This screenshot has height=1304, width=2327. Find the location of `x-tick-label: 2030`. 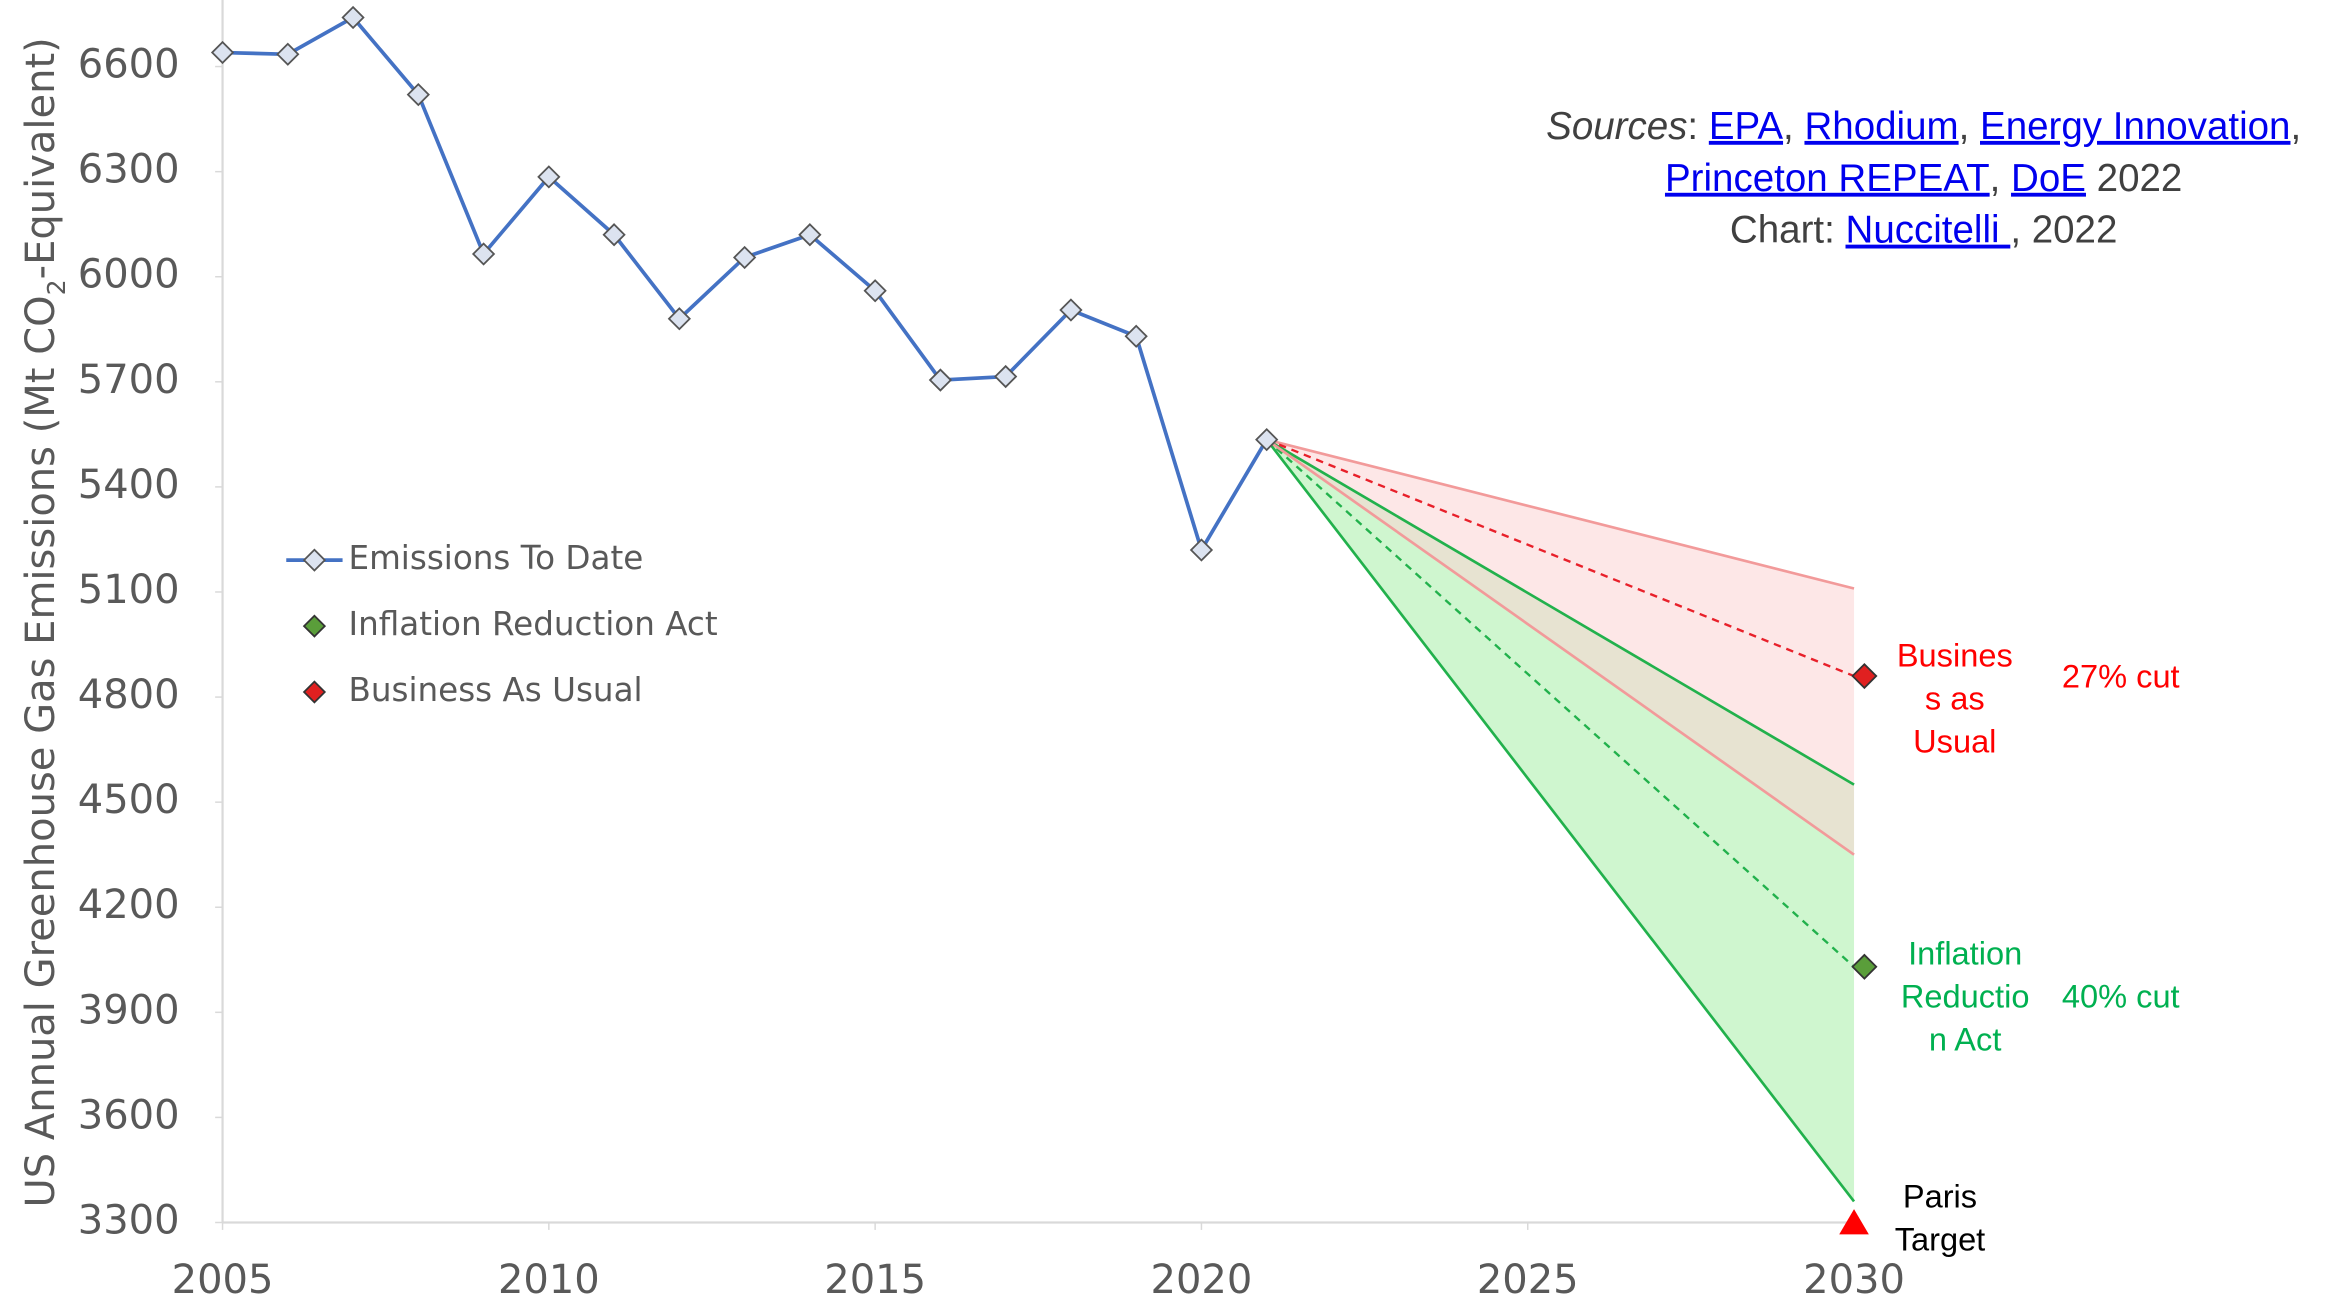

x-tick-label: 2030 is located at coordinates (1854, 1280).